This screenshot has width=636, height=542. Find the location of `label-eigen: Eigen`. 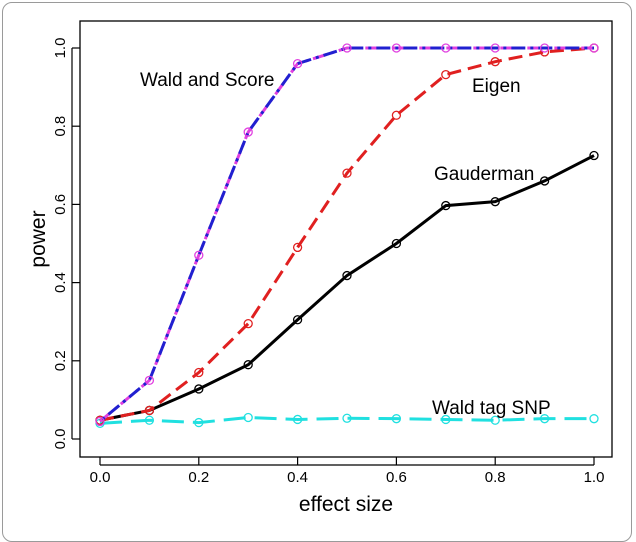

label-eigen: Eigen is located at coordinates (496, 86).